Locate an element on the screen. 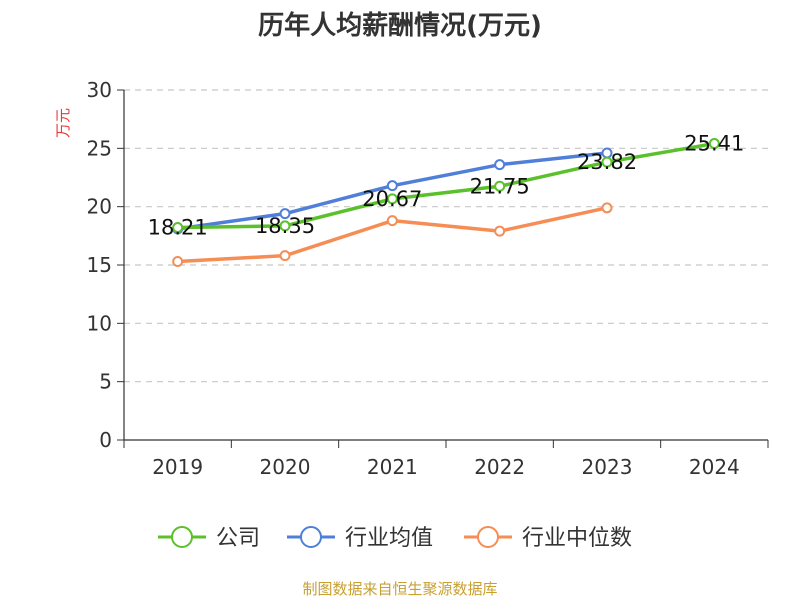 The width and height of the screenshot is (800, 600). data-source-note: 制图数据来自恒生聚源数据库 is located at coordinates (399, 589).